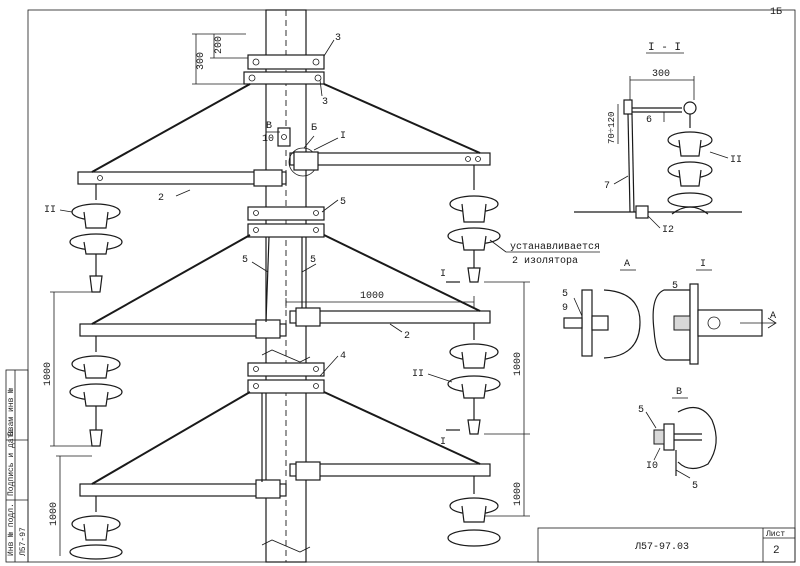 This screenshot has height=566, width=800. What do you see at coordinates (443, 274) in the screenshot?
I see `section-mark-top: I` at bounding box center [443, 274].